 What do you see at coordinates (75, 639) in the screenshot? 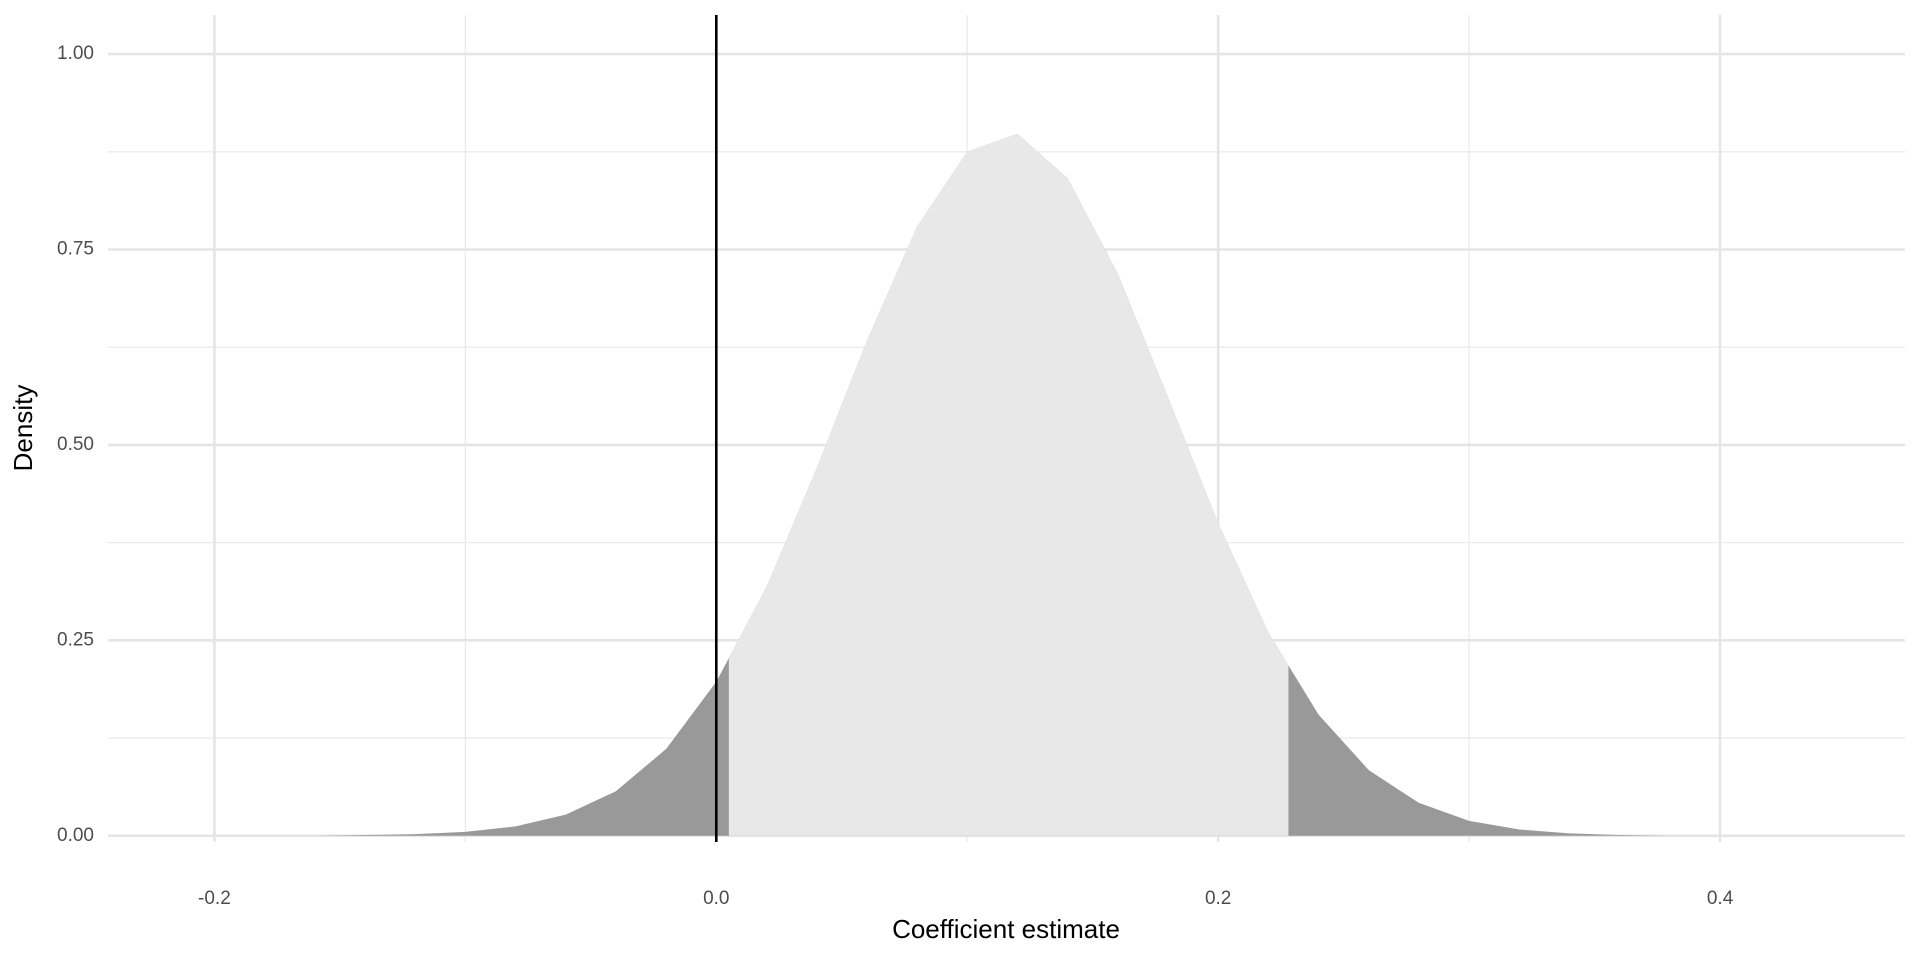
I see `y-tick-label: 0.25` at bounding box center [75, 639].